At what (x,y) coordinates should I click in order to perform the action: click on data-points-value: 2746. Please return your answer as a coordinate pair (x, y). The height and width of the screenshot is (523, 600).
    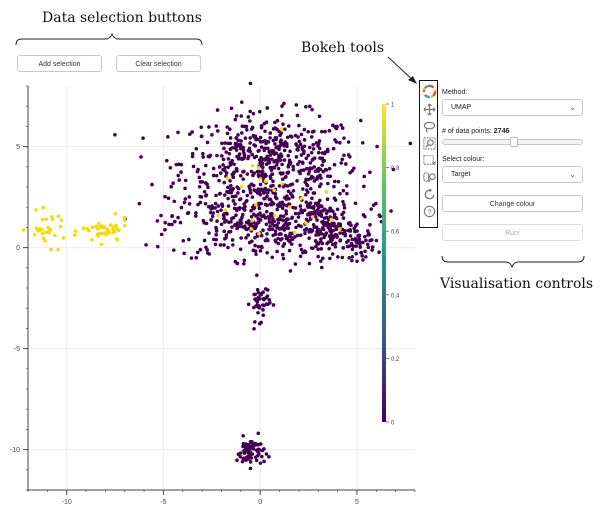
    Looking at the image, I should click on (501, 131).